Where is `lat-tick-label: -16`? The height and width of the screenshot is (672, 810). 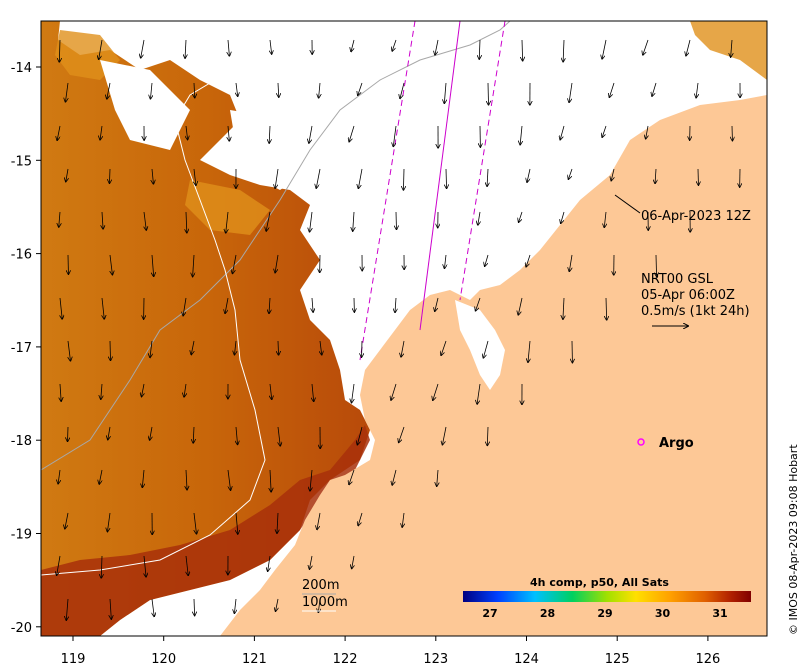
lat-tick-label: -16 is located at coordinates (21, 255).